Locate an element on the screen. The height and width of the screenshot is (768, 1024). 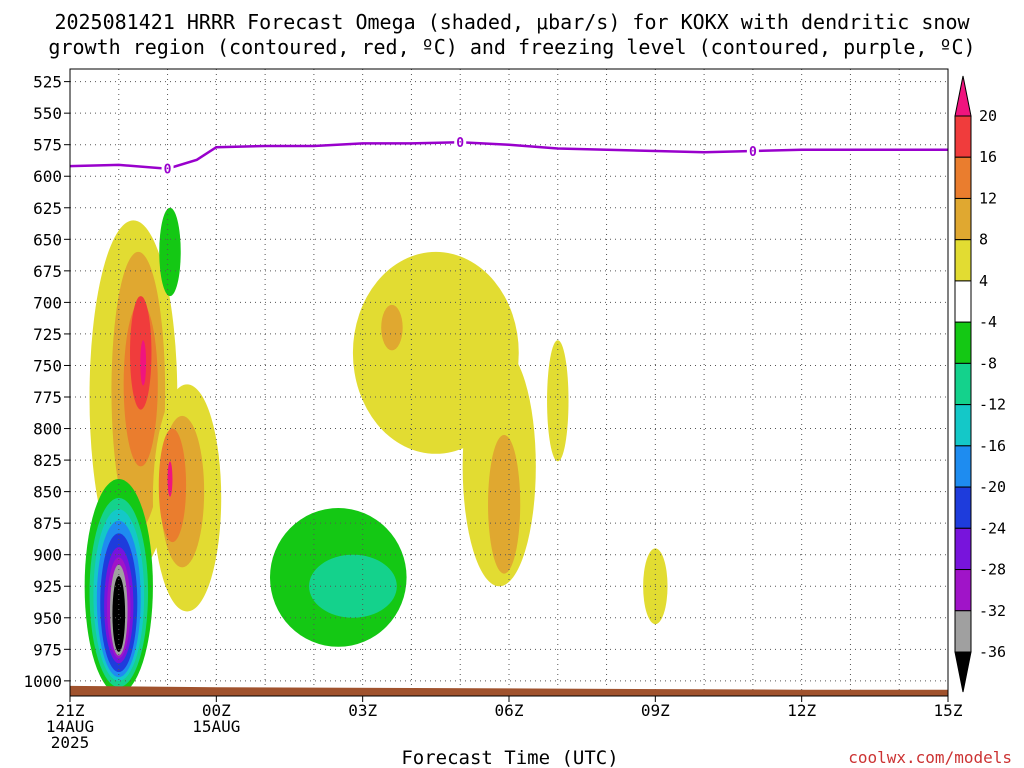
x-tick-label: 2025 is located at coordinates (70, 742).